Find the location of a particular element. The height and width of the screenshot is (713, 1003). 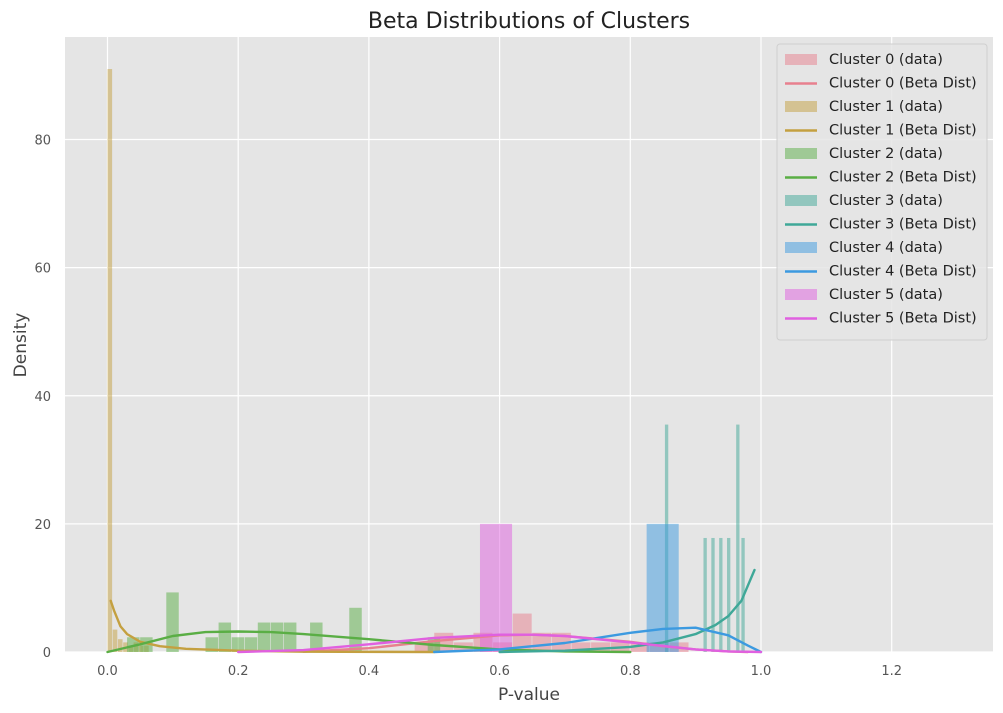

legend-label-line: Cluster 0 (Beta Dist) is located at coordinates (903, 84).